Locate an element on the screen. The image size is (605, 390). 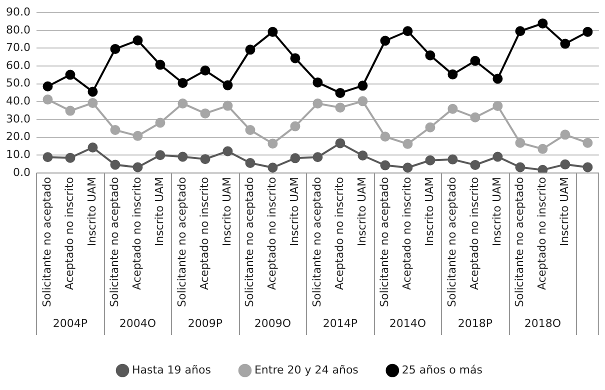
y-tick-label: 10.0 is located at coordinates (18, 155).